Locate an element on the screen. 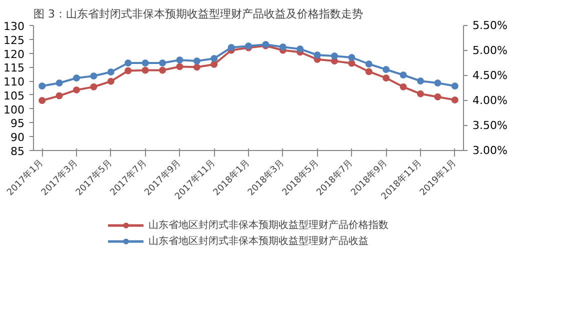  y2-tick-label: 4.50% is located at coordinates (490, 75).